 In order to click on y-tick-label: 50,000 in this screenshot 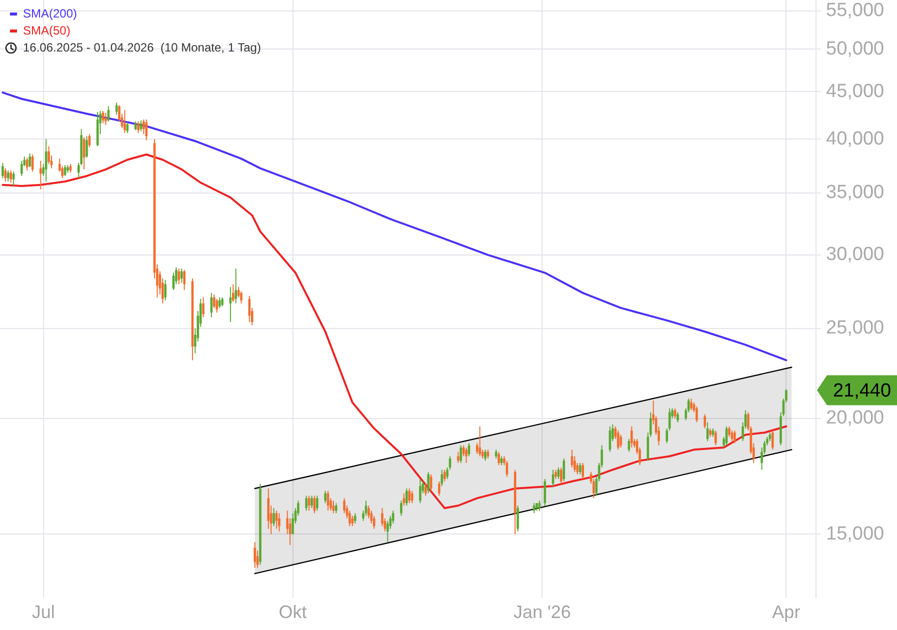, I will do `click(855, 49)`.